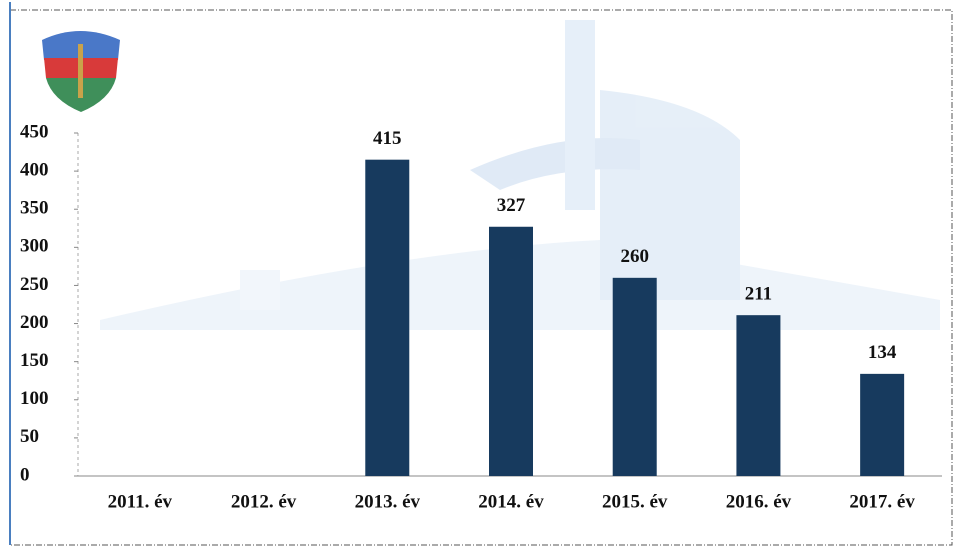  What do you see at coordinates (387, 138) in the screenshot?
I see `data-label: 415` at bounding box center [387, 138].